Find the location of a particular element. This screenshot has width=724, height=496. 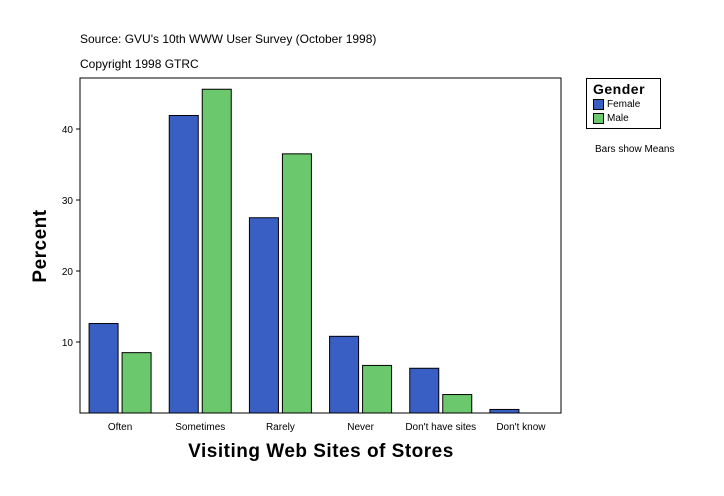

legend-label-female: Female is located at coordinates (624, 104).